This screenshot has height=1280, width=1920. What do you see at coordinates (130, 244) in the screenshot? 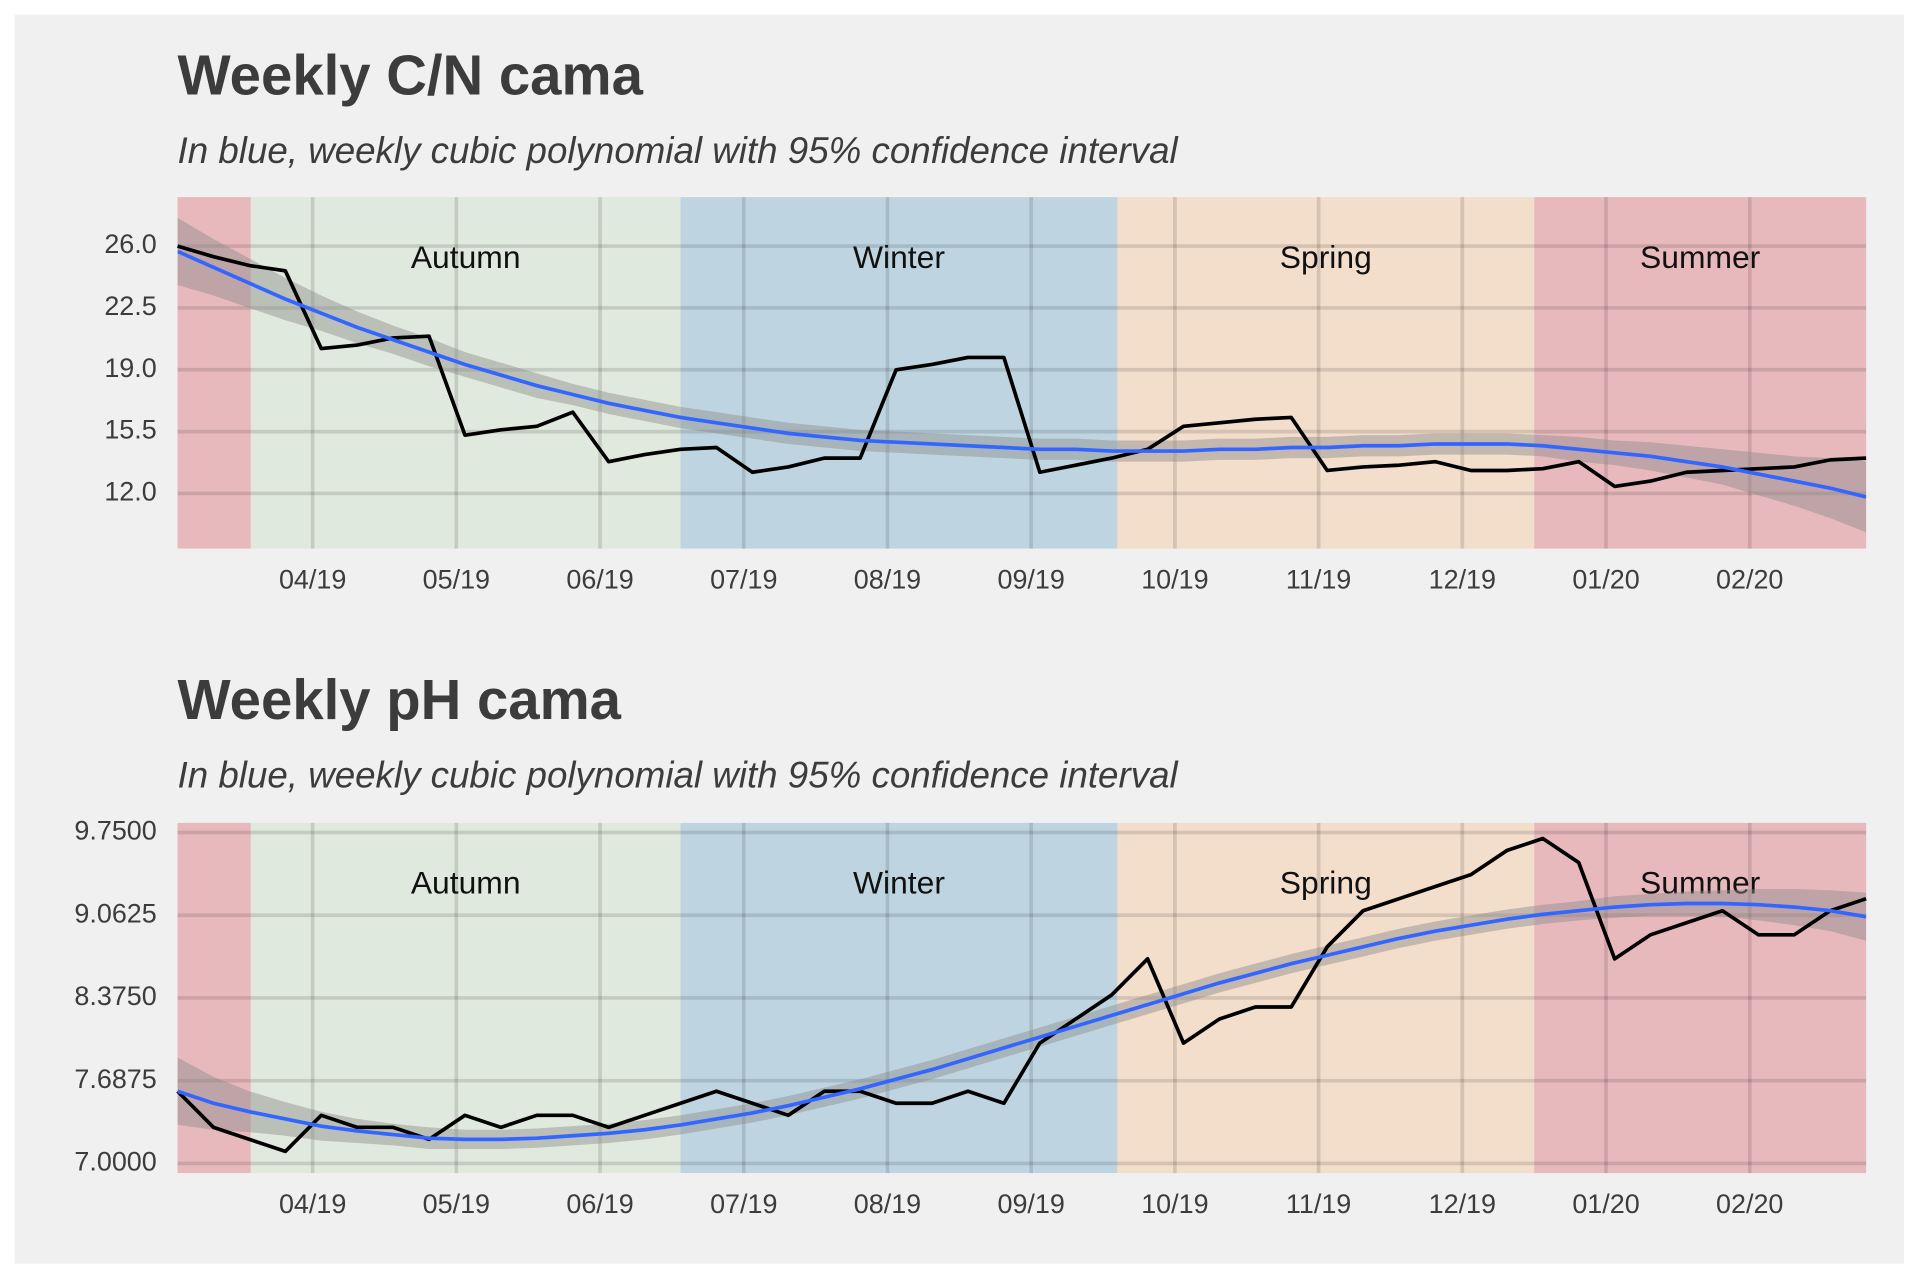
I see `y-tick-label: 26.0` at bounding box center [130, 244].